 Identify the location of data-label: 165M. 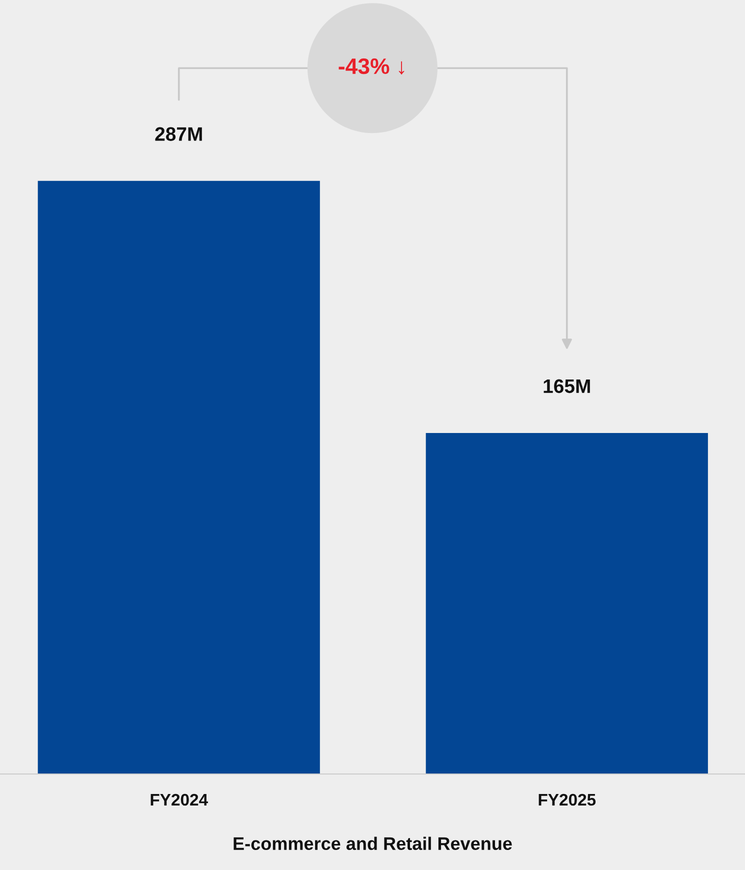
(567, 386).